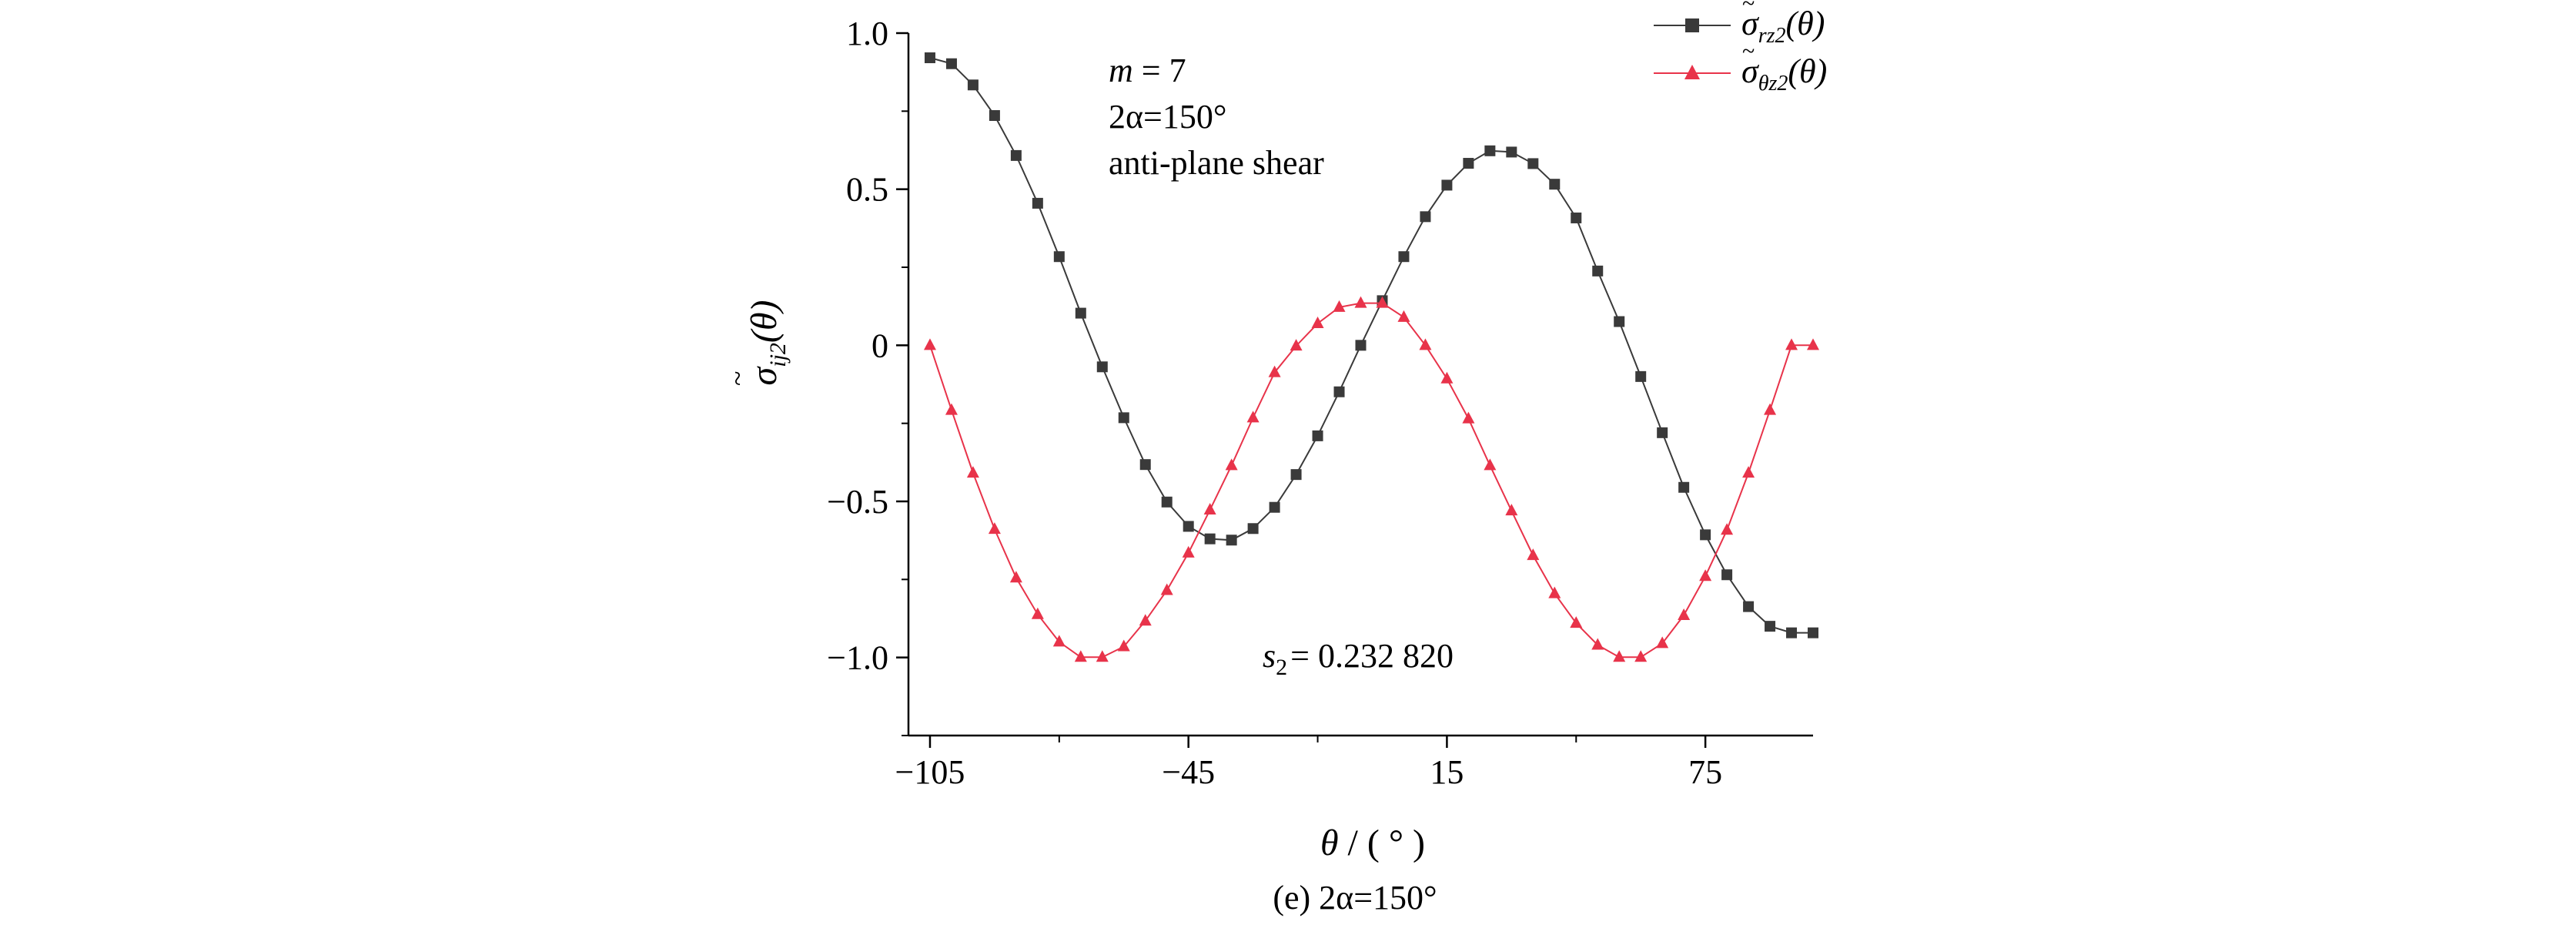 The height and width of the screenshot is (925, 2576). I want to click on y-tick-label: 1.0, so click(867, 33).